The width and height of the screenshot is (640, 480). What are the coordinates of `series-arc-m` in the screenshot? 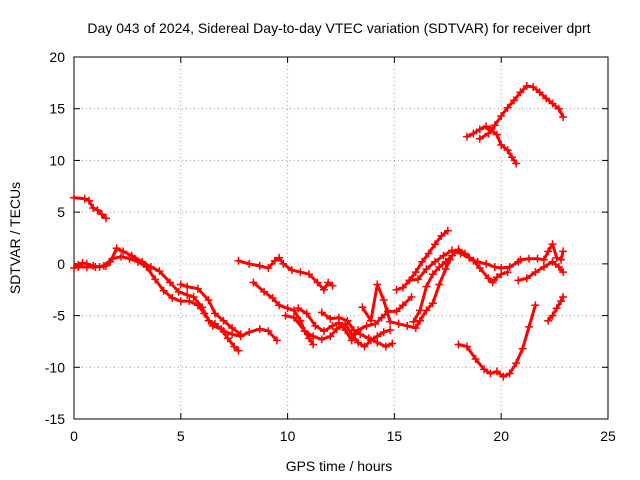 It's located at (460, 285).